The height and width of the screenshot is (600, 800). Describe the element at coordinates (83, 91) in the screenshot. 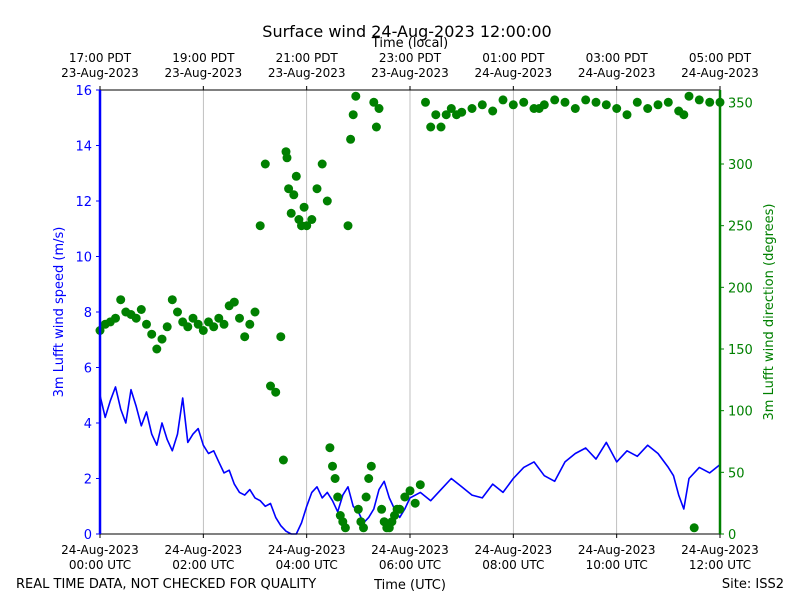

I see `left-tick-label: 16` at that location.